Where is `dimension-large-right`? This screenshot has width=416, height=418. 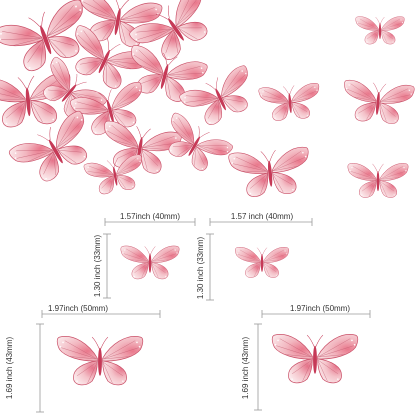 dimension-large-right is located at coordinates (312, 360).